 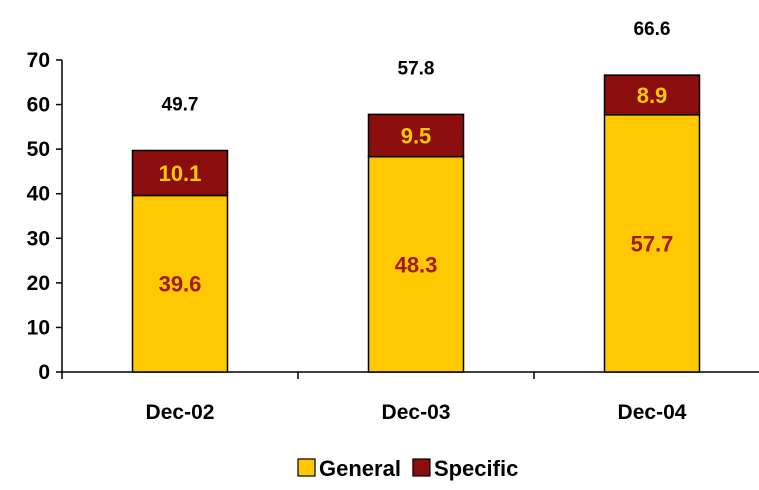 What do you see at coordinates (407, 468) in the screenshot?
I see `legend: General Specific` at bounding box center [407, 468].